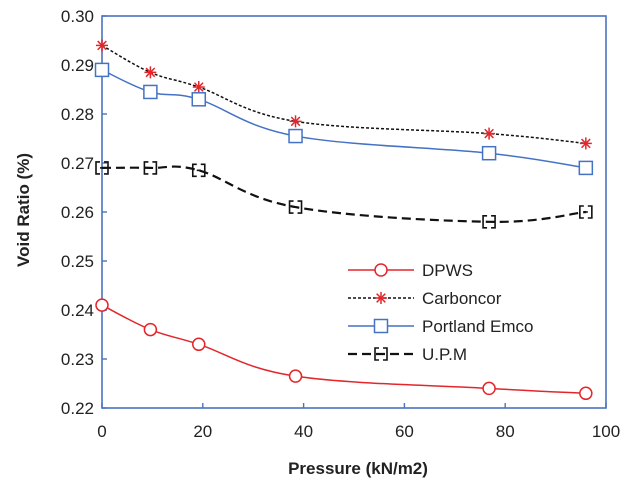 The image size is (622, 486). I want to click on y-tick-label: 0.26, so click(77, 212).